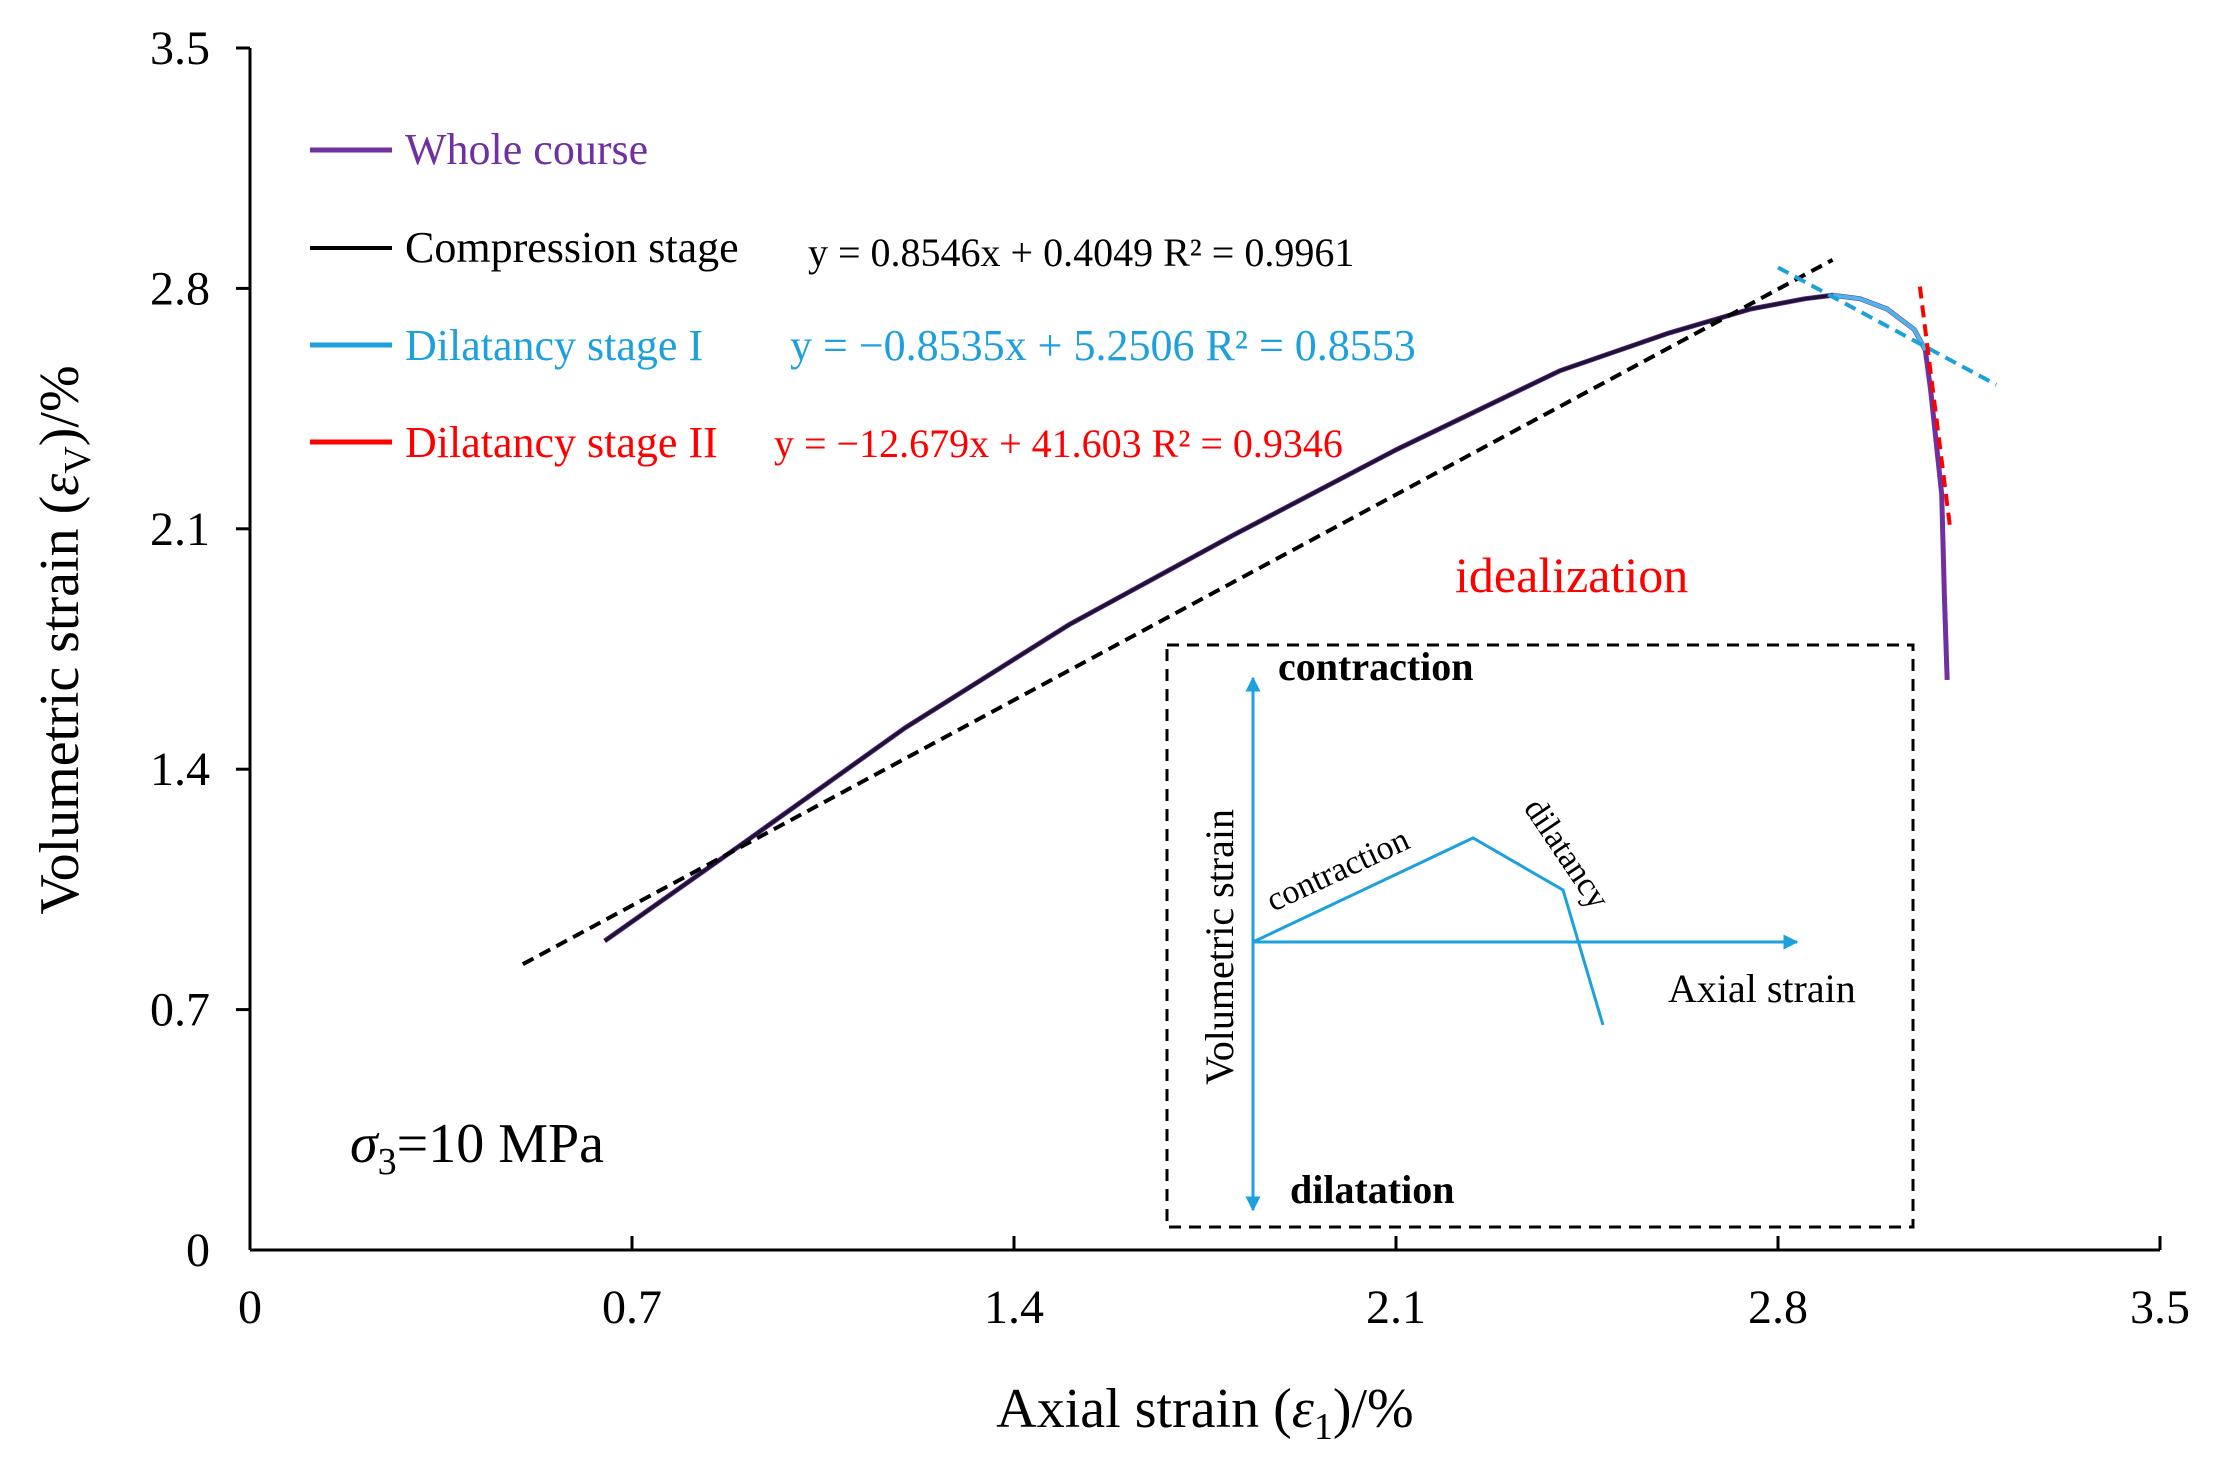 The image size is (2217, 1466). Describe the element at coordinates (632, 1307) in the screenshot. I see `x-tick-label: 0.7` at that location.